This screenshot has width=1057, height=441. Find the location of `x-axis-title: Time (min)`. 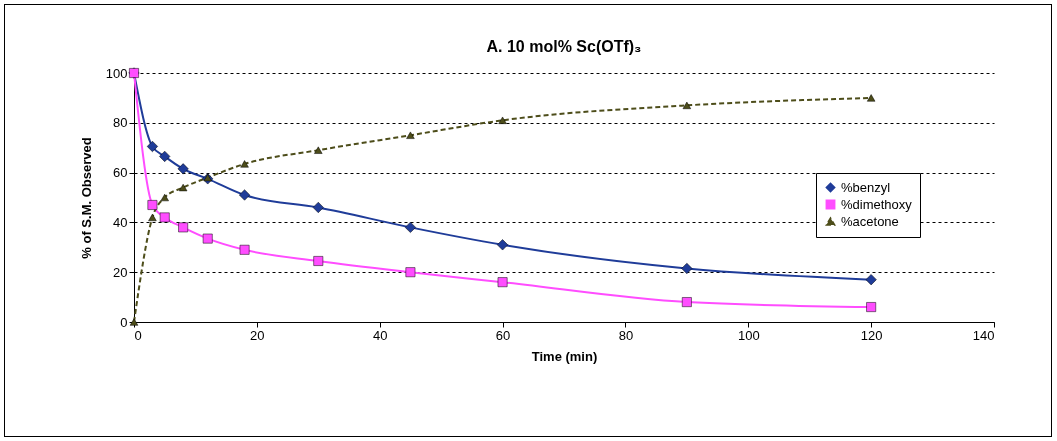

x-axis-title: Time (min) is located at coordinates (564, 356).